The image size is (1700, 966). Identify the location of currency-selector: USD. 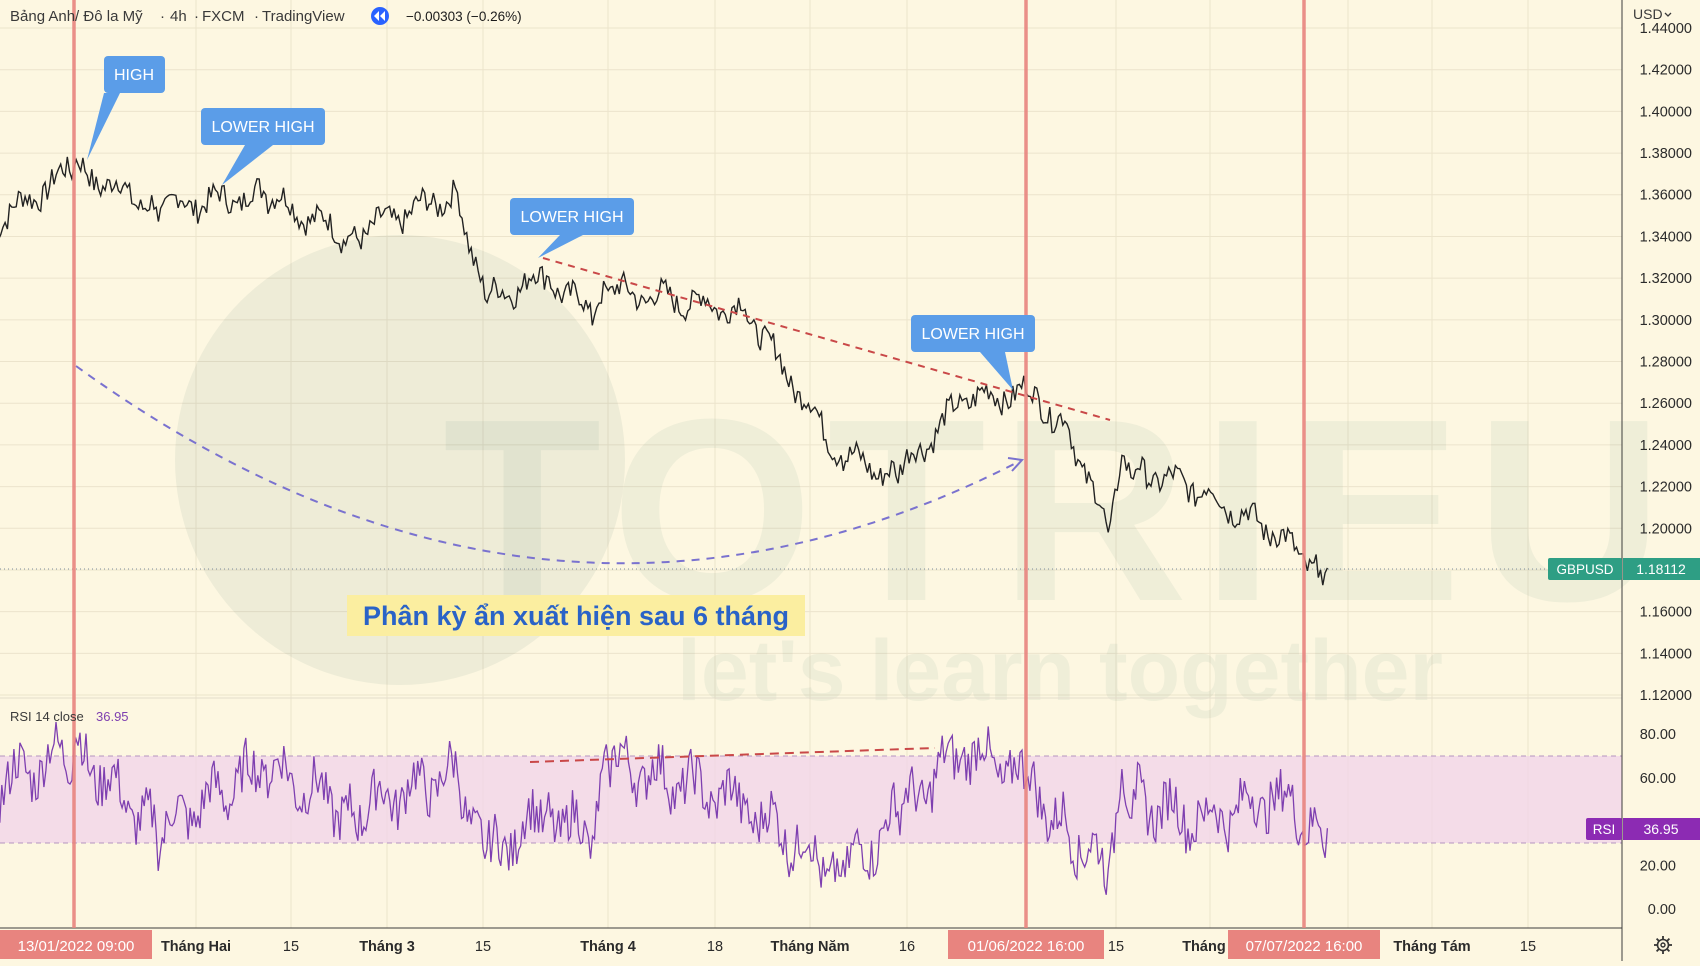
(1652, 14).